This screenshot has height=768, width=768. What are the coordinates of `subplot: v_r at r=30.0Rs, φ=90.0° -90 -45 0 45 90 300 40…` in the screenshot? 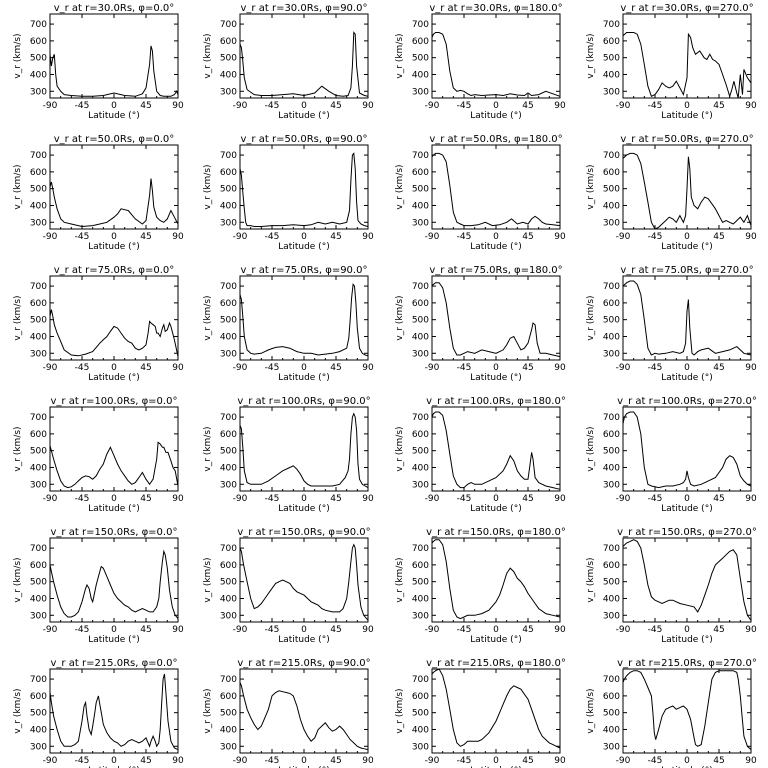 It's located at (288, 62).